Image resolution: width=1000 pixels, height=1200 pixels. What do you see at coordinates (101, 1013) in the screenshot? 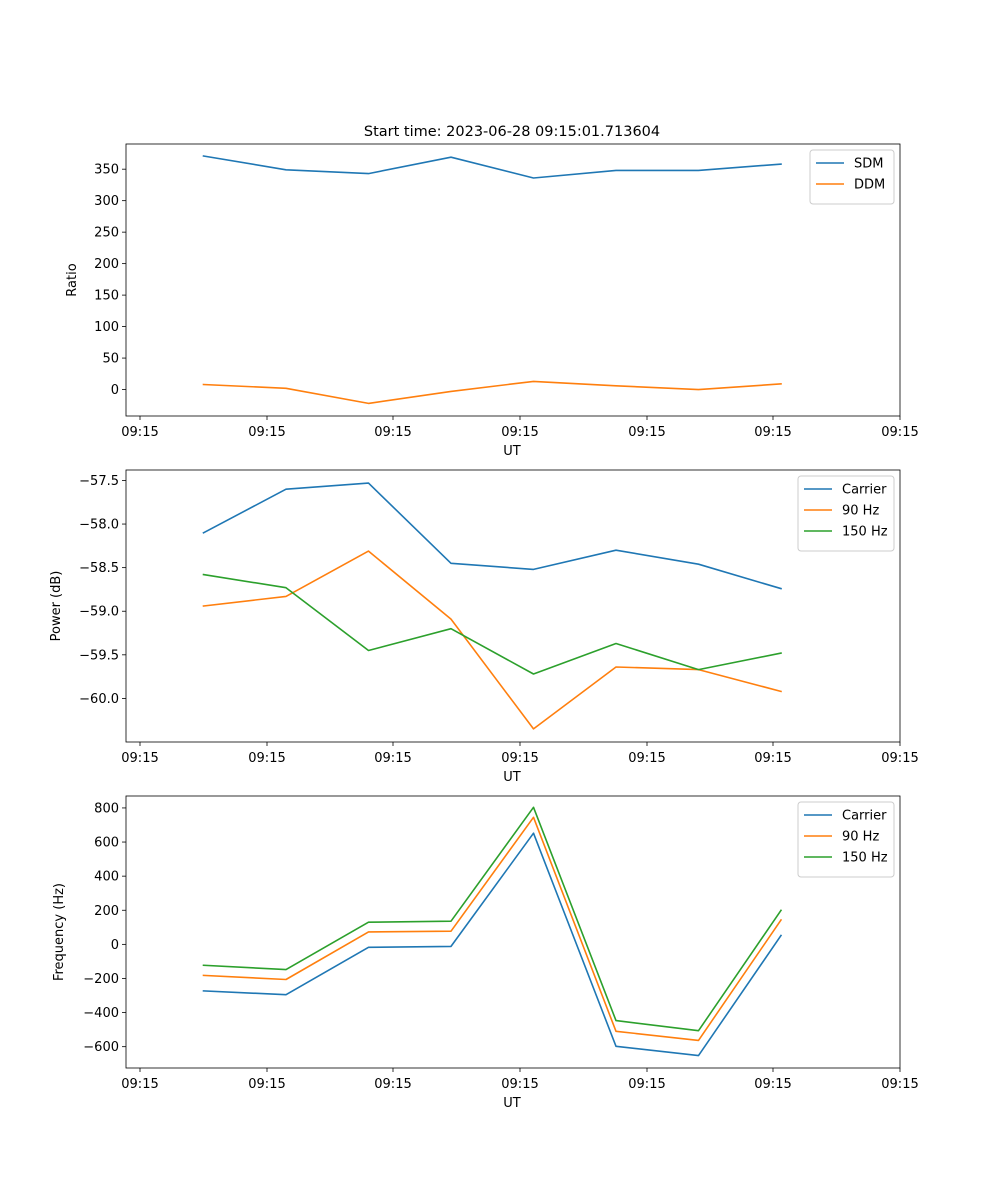
I see `y-tick-label: −400` at bounding box center [101, 1013].